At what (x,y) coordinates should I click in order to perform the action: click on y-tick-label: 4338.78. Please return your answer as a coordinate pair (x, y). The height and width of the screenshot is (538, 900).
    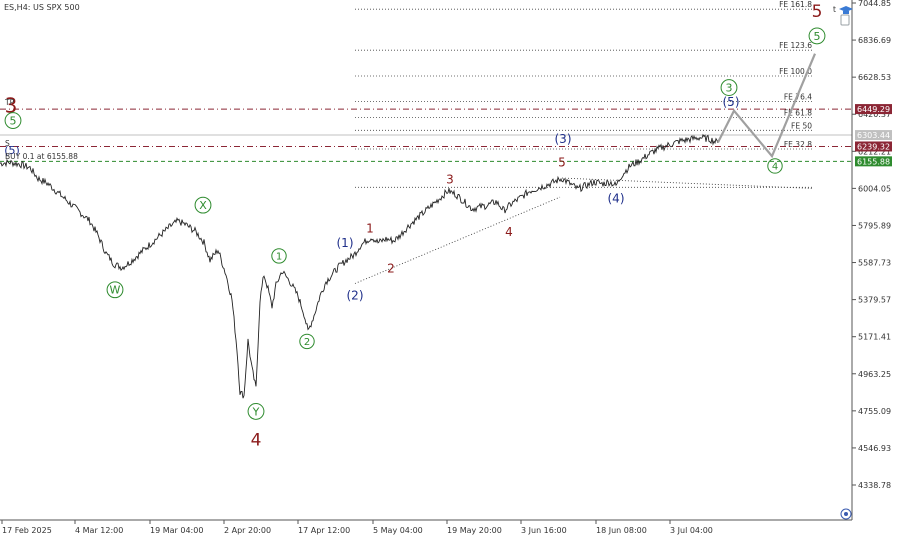
    Looking at the image, I should click on (874, 485).